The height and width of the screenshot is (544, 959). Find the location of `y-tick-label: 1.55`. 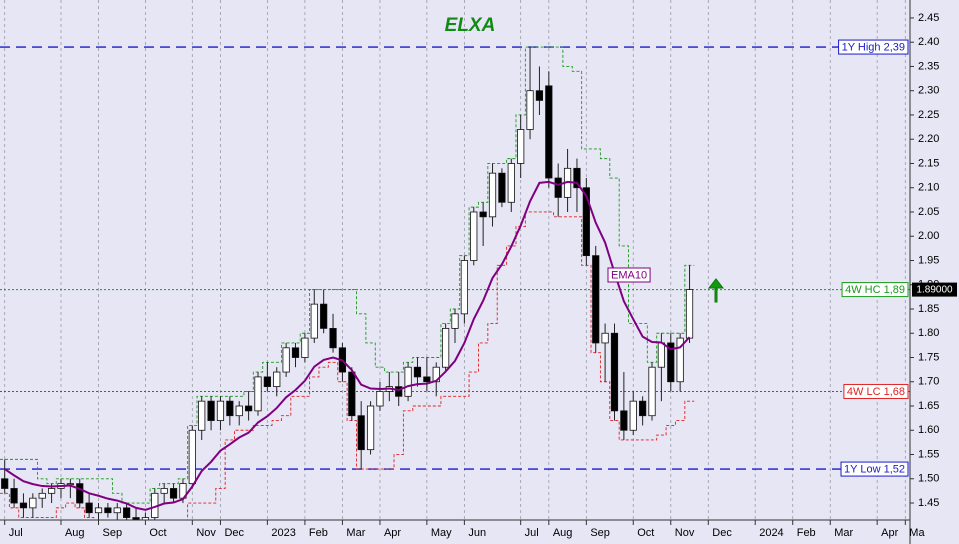

y-tick-label: 1.55 is located at coordinates (928, 454).